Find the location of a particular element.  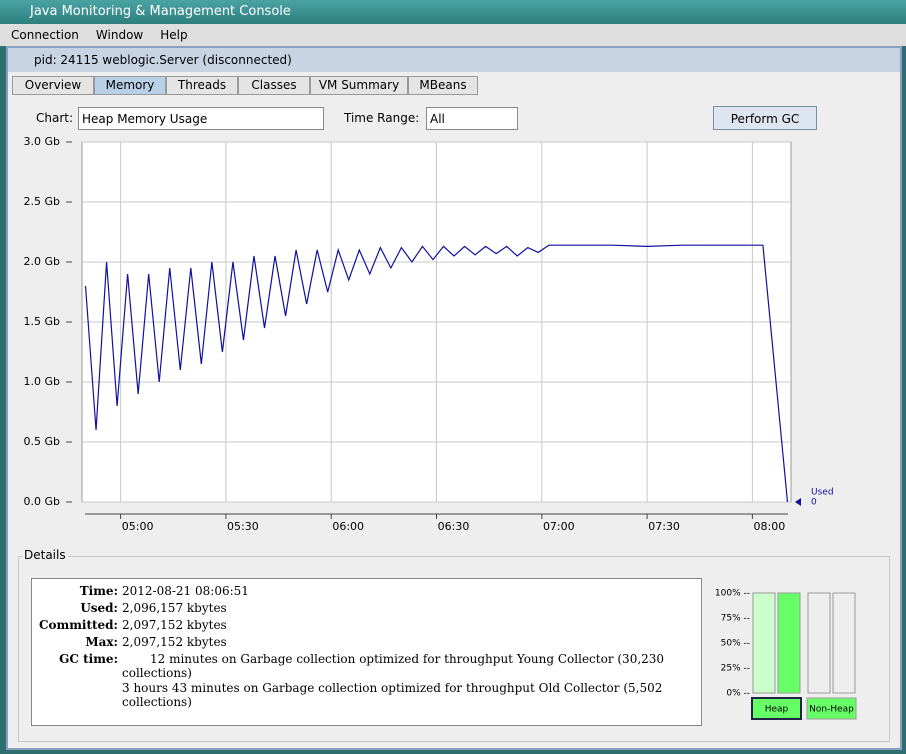

x-tick-label: 06:30 is located at coordinates (454, 526).